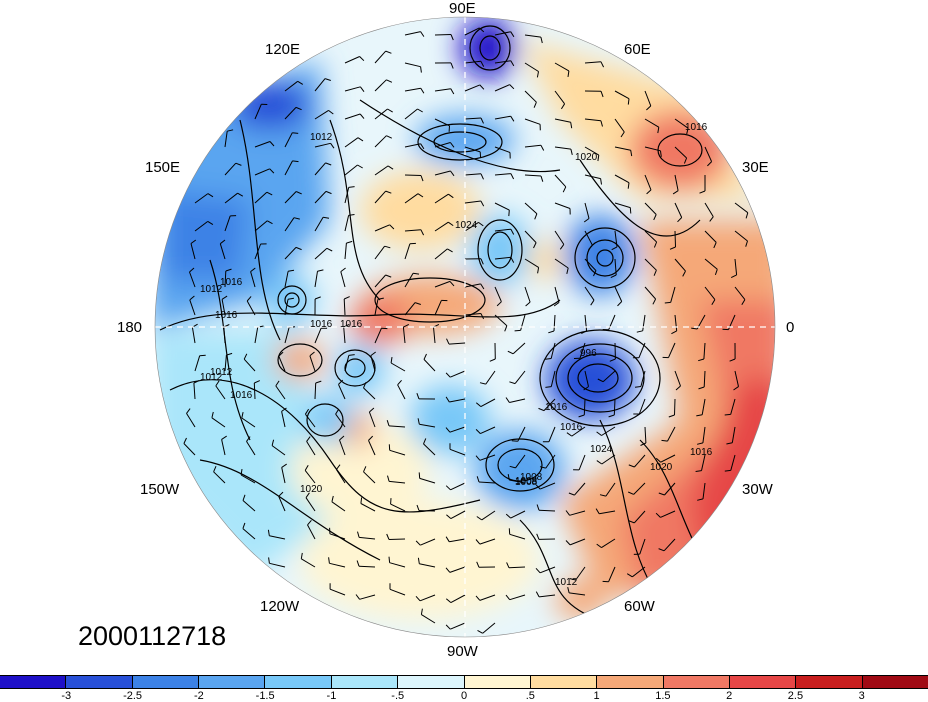 The width and height of the screenshot is (928, 702). What do you see at coordinates (331, 696) in the screenshot?
I see `colorbar-tick-label: -1` at bounding box center [331, 696].